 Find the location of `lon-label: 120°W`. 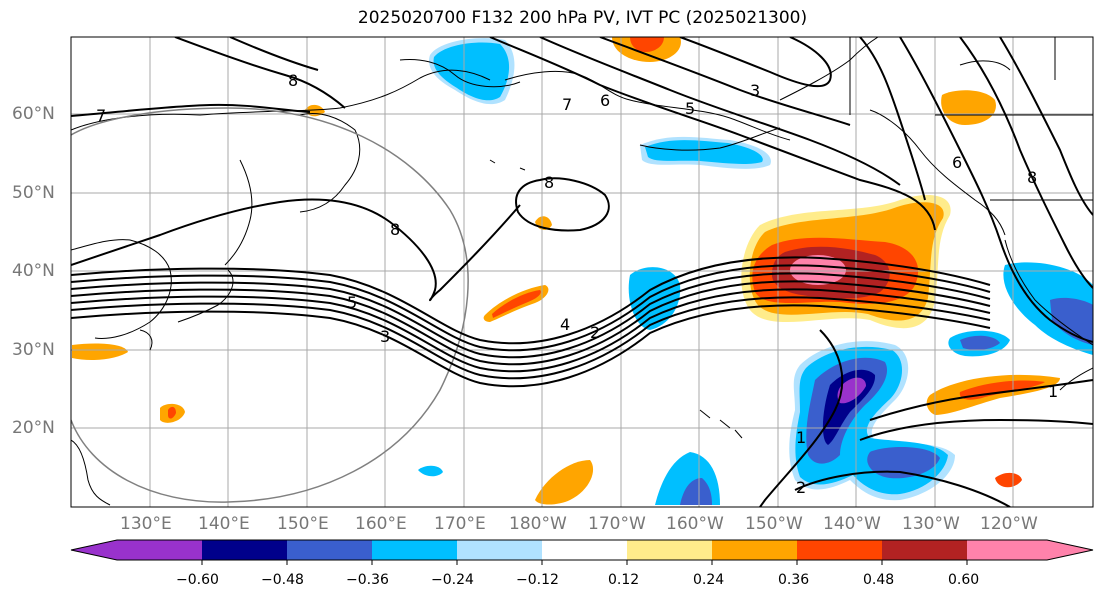

lon-label: 120°W is located at coordinates (1009, 524).